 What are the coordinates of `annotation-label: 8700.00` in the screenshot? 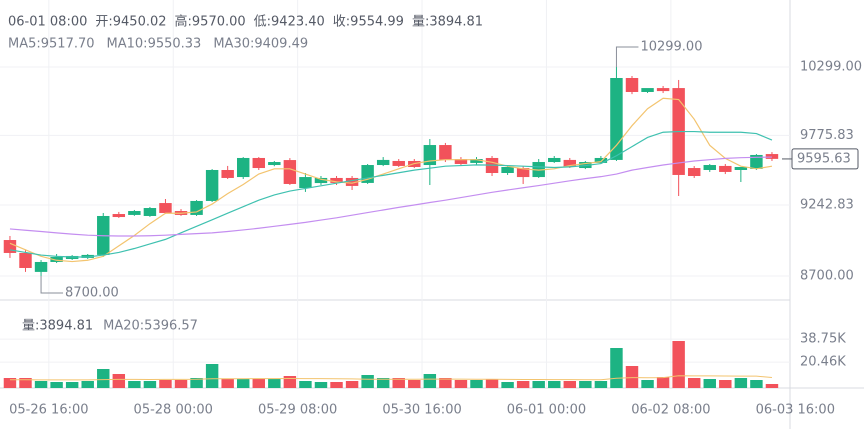 It's located at (92, 292).